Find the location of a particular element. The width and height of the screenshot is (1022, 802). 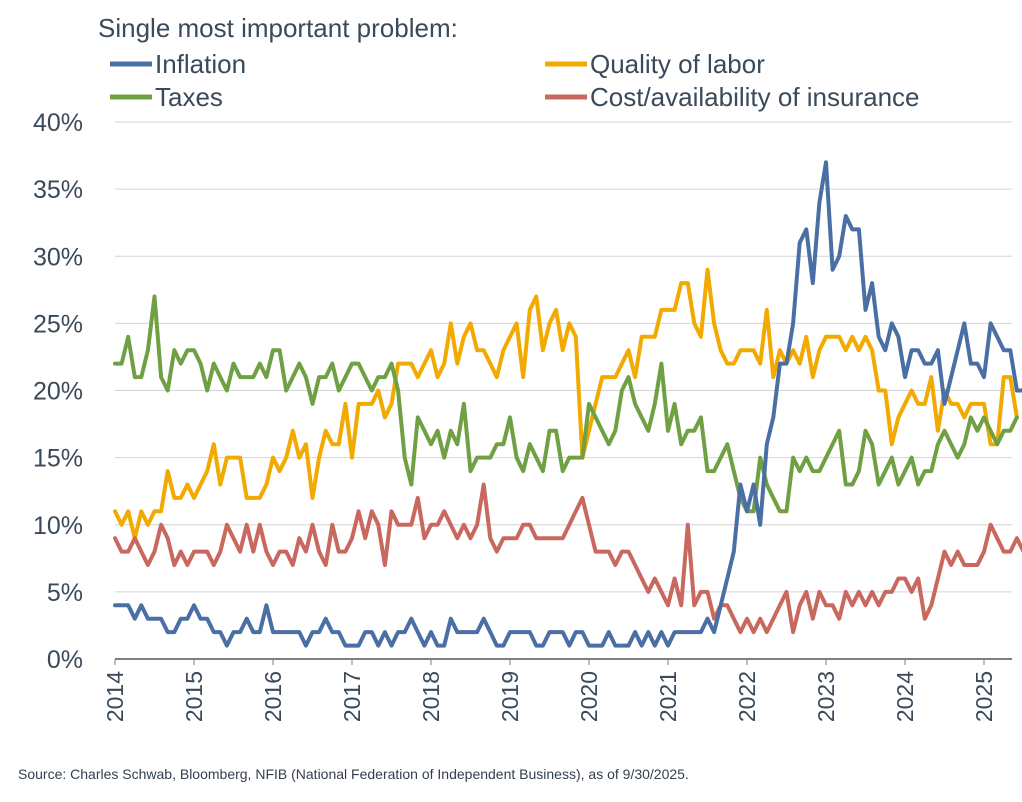

legend-item: Cost/availability of insurance is located at coordinates (732, 97).